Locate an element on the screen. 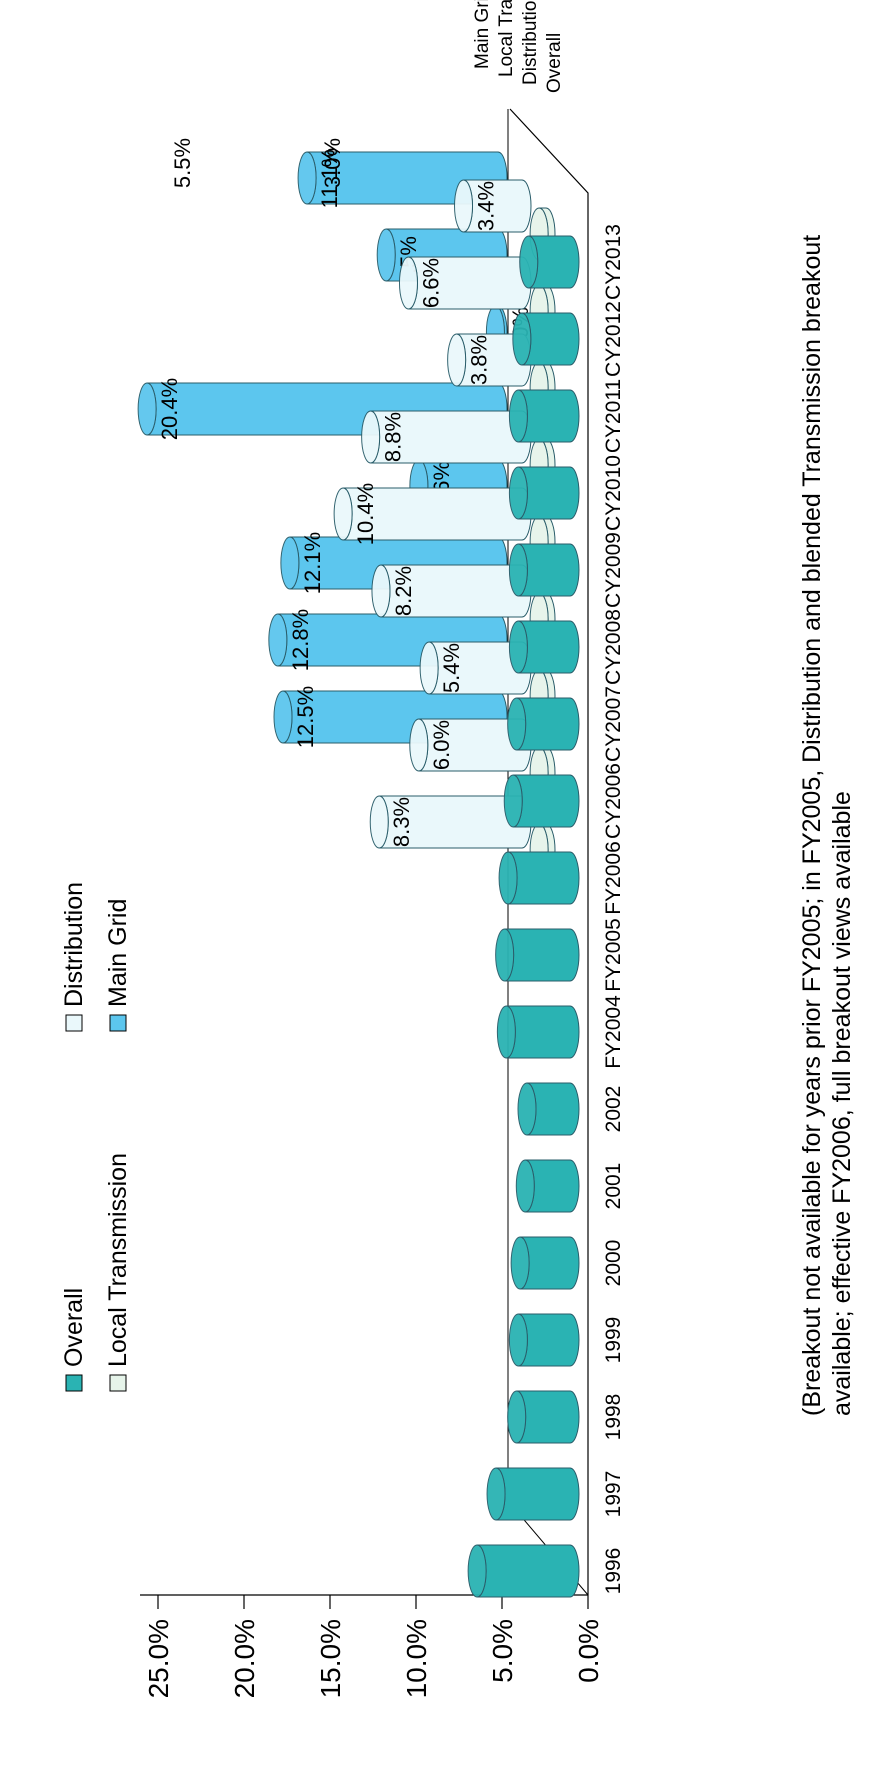  category-label-cy2011: CY2011 is located at coordinates (613, 416).